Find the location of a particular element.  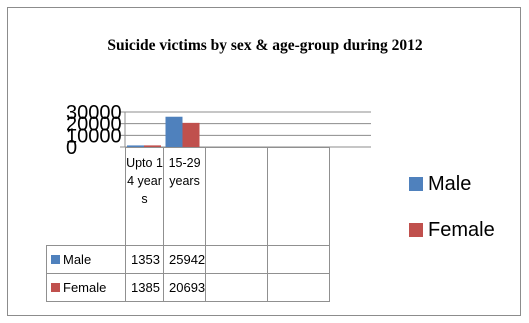

table-corner is located at coordinates (86, 196).